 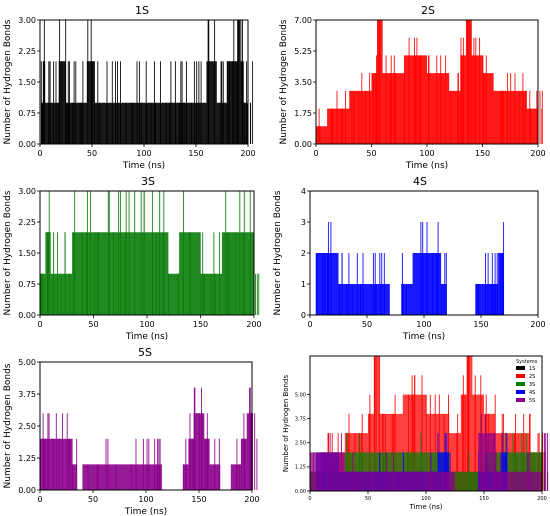 What do you see at coordinates (428, 10) in the screenshot?
I see `panel-2s-title: 2S` at bounding box center [428, 10].